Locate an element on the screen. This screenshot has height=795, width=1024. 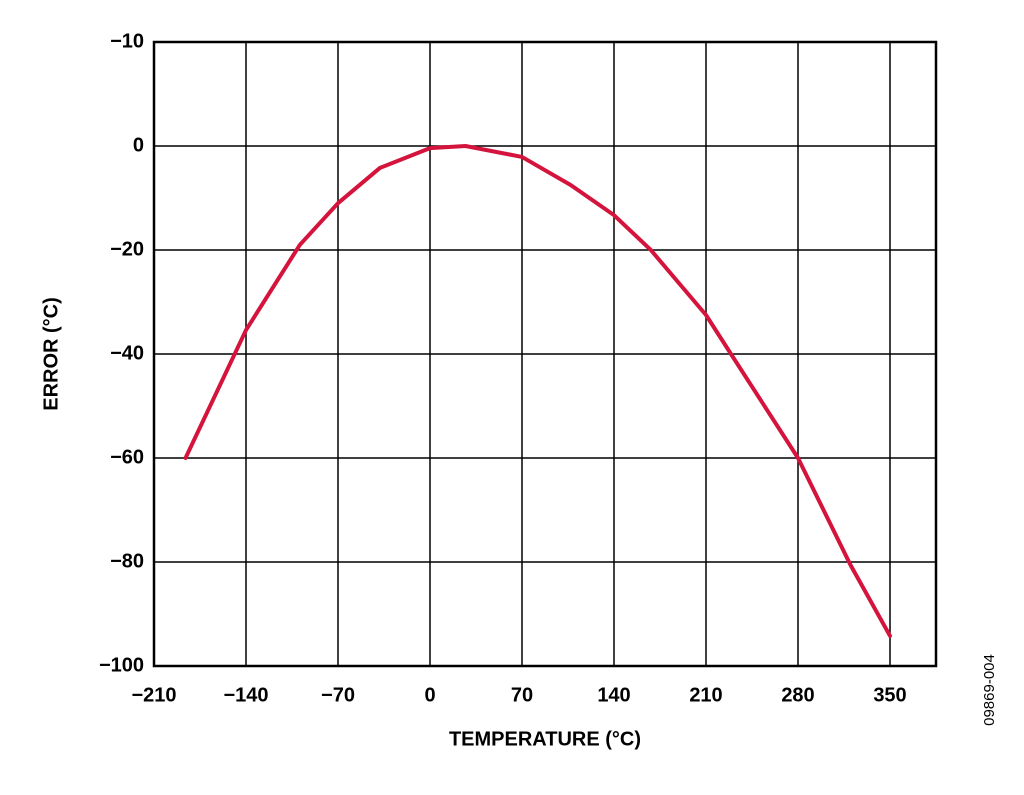
x-tick-label: 210 is located at coordinates (705, 695).